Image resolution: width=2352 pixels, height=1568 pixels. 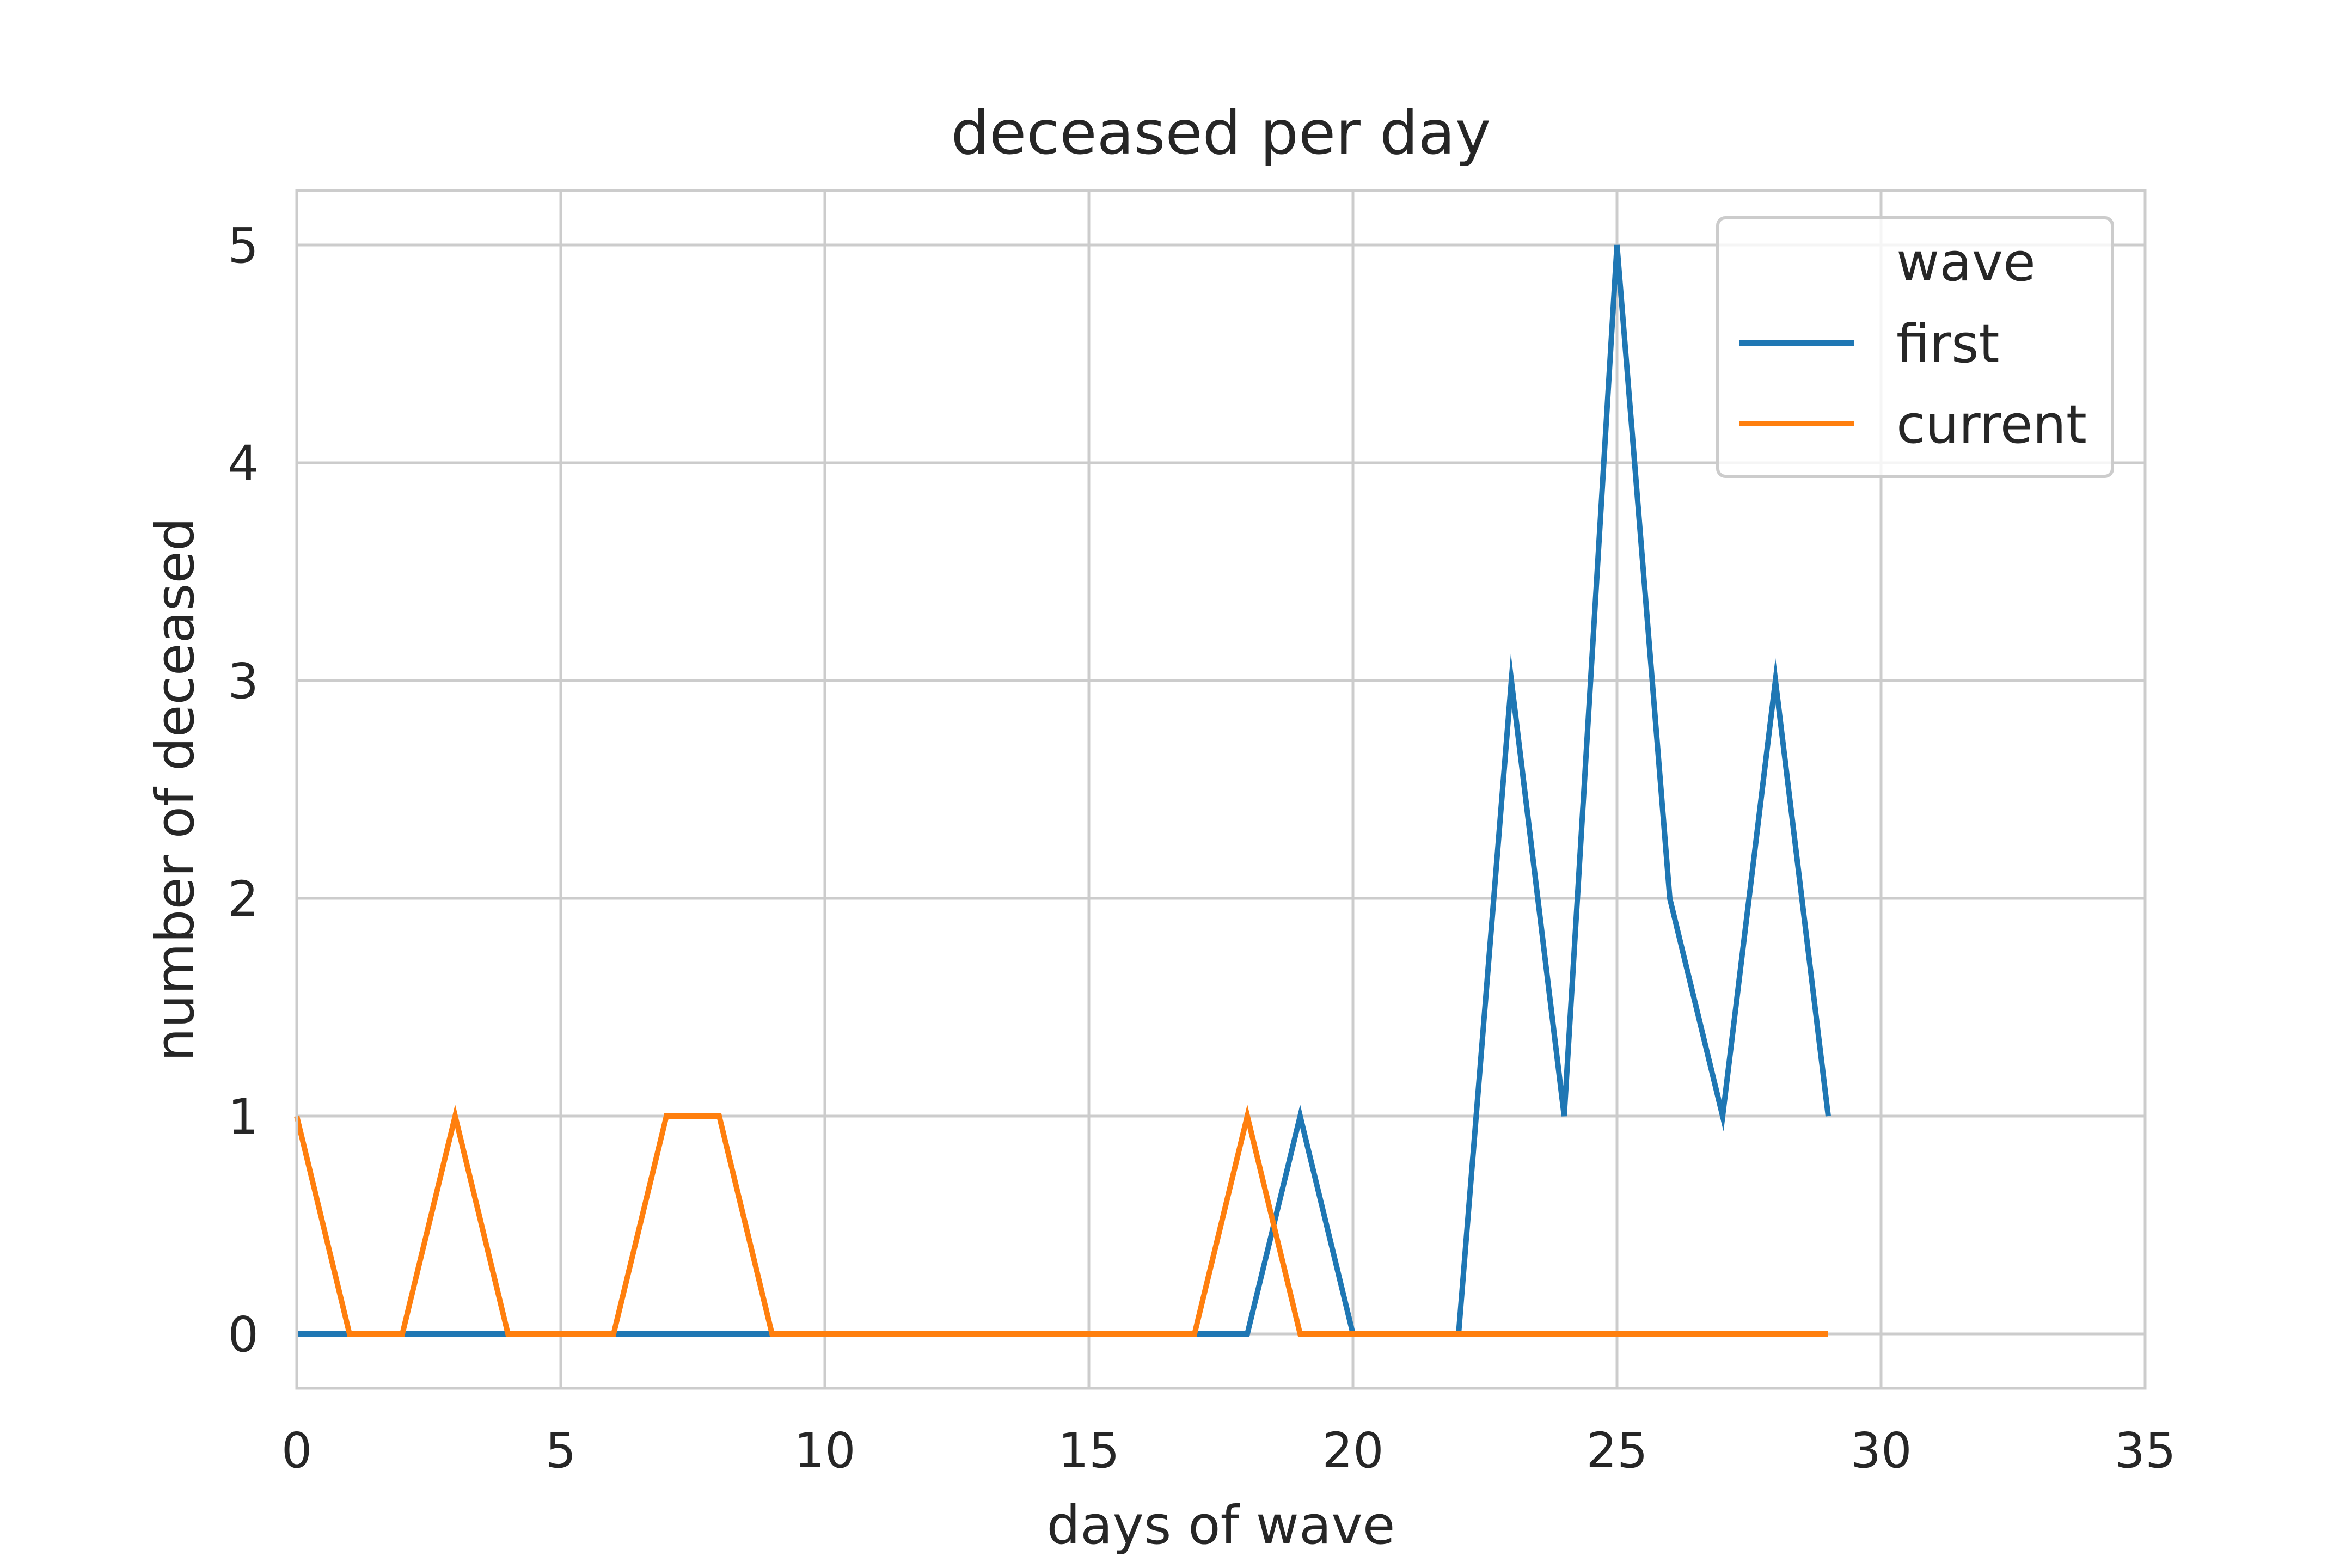 I want to click on x-tick-labels: 0 5 10 15 20 25 30 35, so click(x=1228, y=1450).